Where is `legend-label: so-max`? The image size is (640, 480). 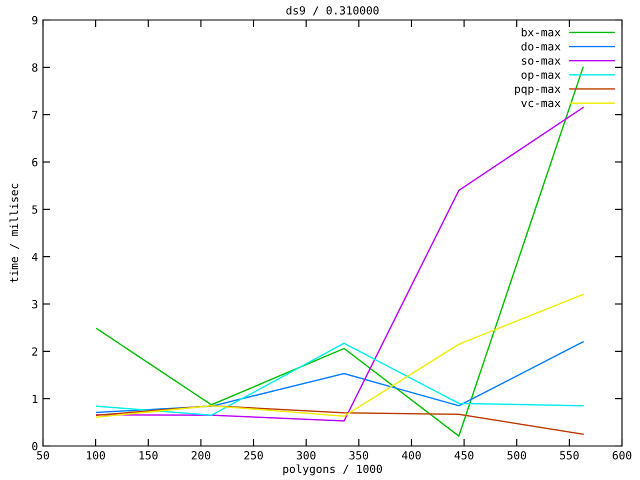 legend-label: so-max is located at coordinates (541, 61).